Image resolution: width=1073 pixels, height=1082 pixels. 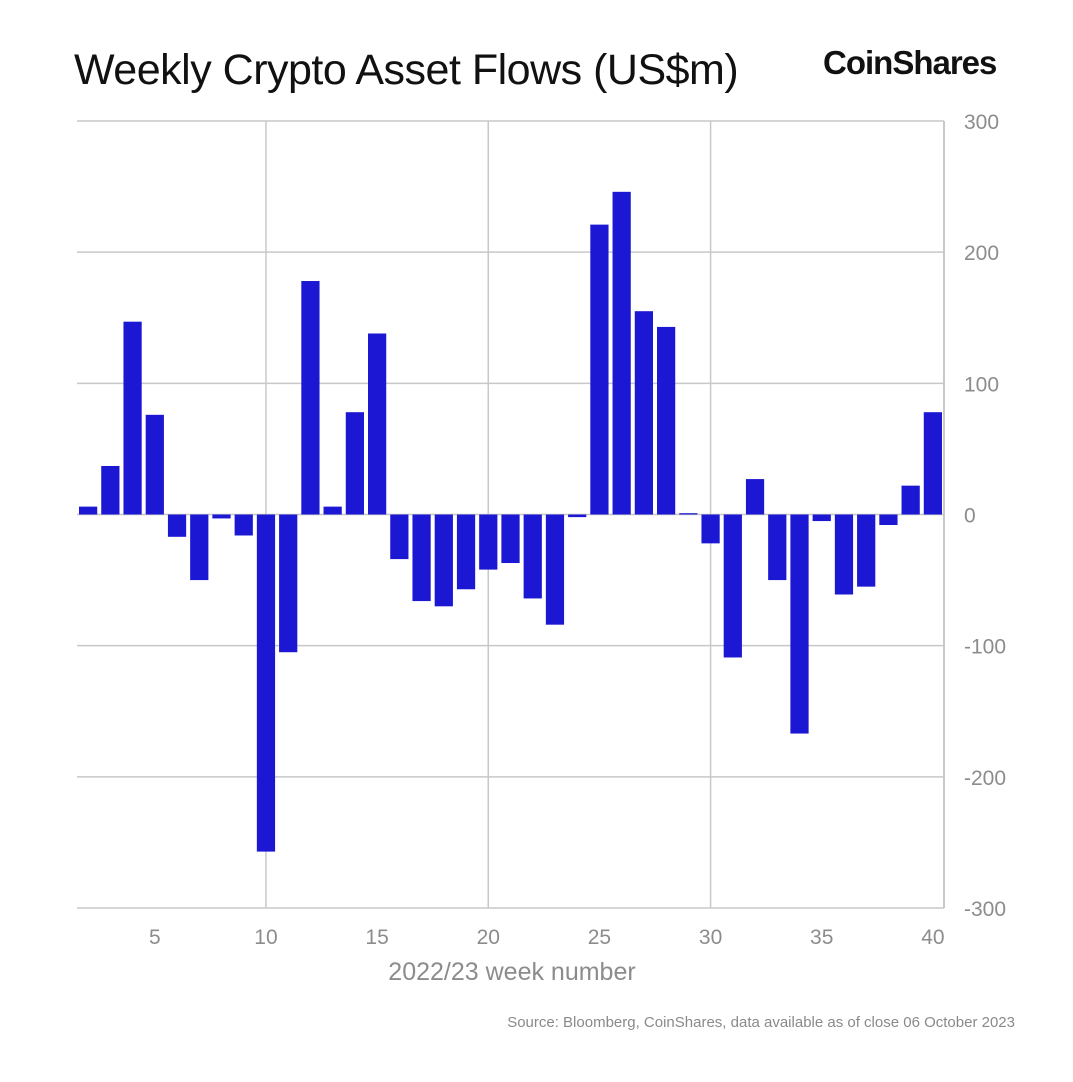 I want to click on y-tick-label: 100, so click(x=981, y=384).